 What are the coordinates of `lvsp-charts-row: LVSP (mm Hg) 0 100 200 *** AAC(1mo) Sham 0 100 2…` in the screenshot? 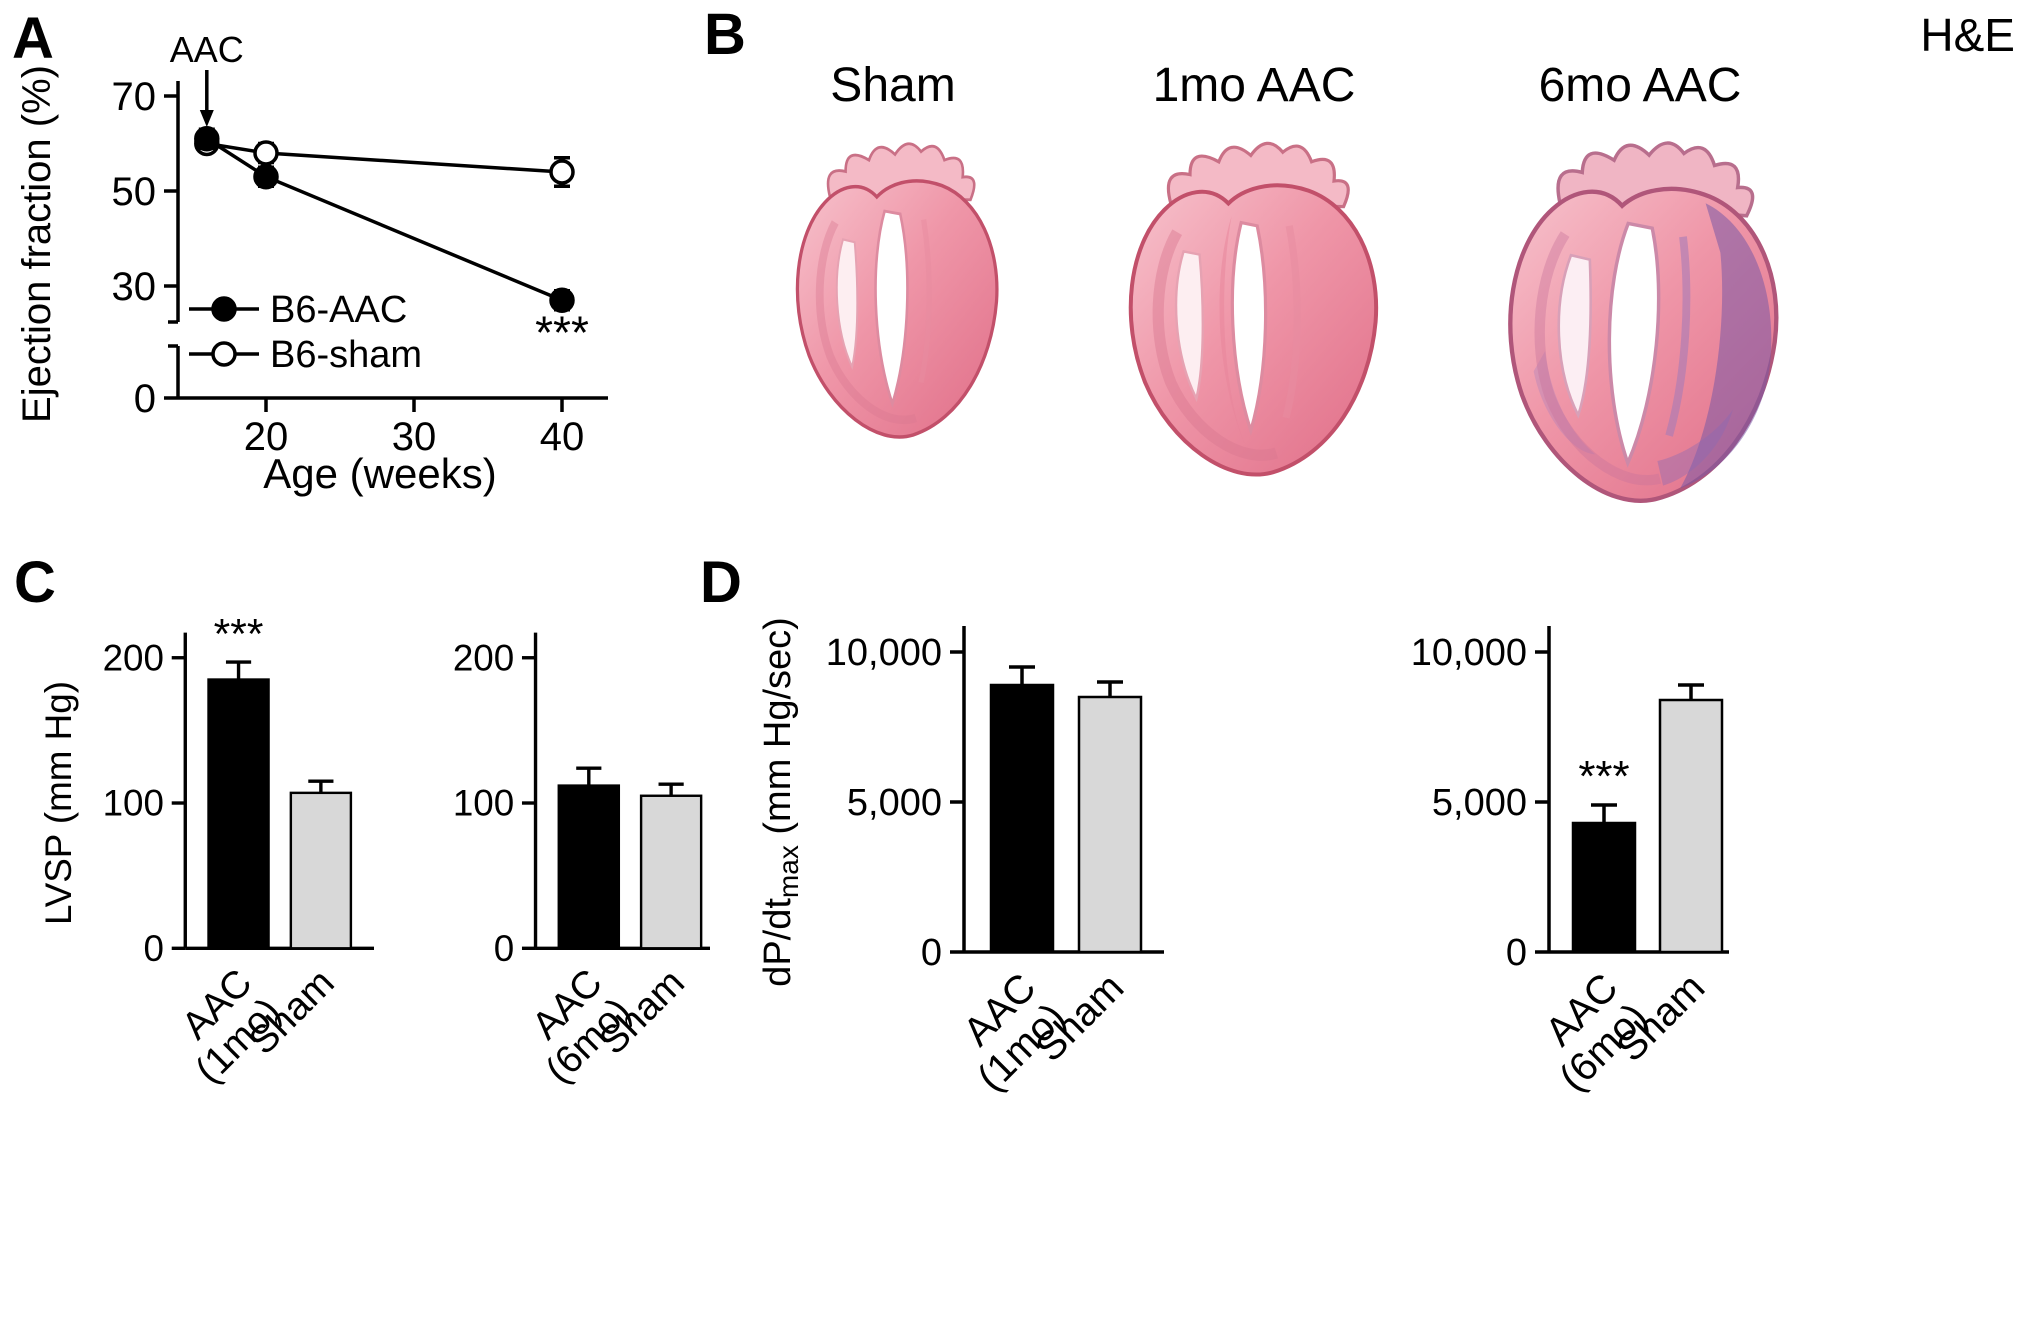 It's located at (360, 834).